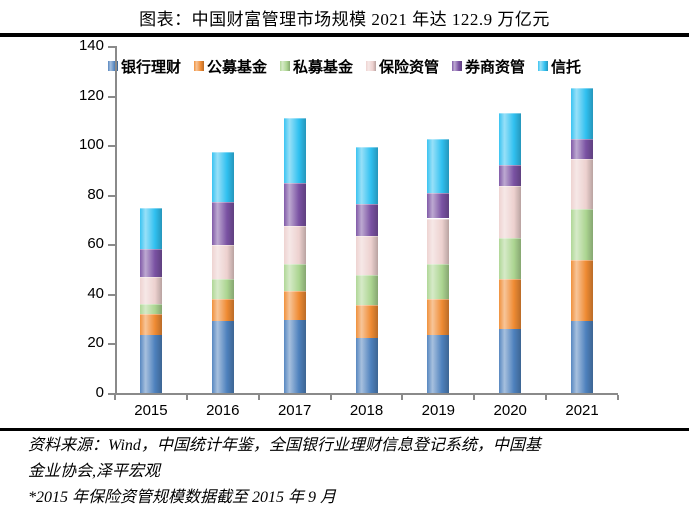 This screenshot has height=517, width=689. What do you see at coordinates (366, 410) in the screenshot?
I see `x-axis-category-label: 2018` at bounding box center [366, 410].